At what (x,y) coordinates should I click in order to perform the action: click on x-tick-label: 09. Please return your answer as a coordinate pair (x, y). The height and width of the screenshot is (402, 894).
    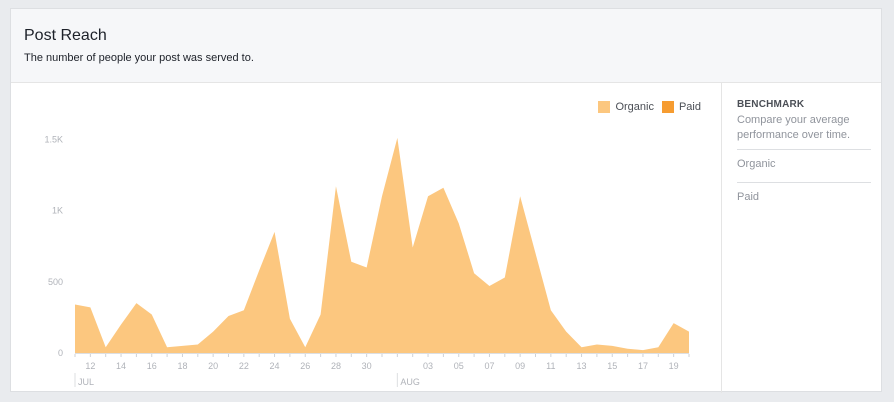
    Looking at the image, I should click on (520, 366).